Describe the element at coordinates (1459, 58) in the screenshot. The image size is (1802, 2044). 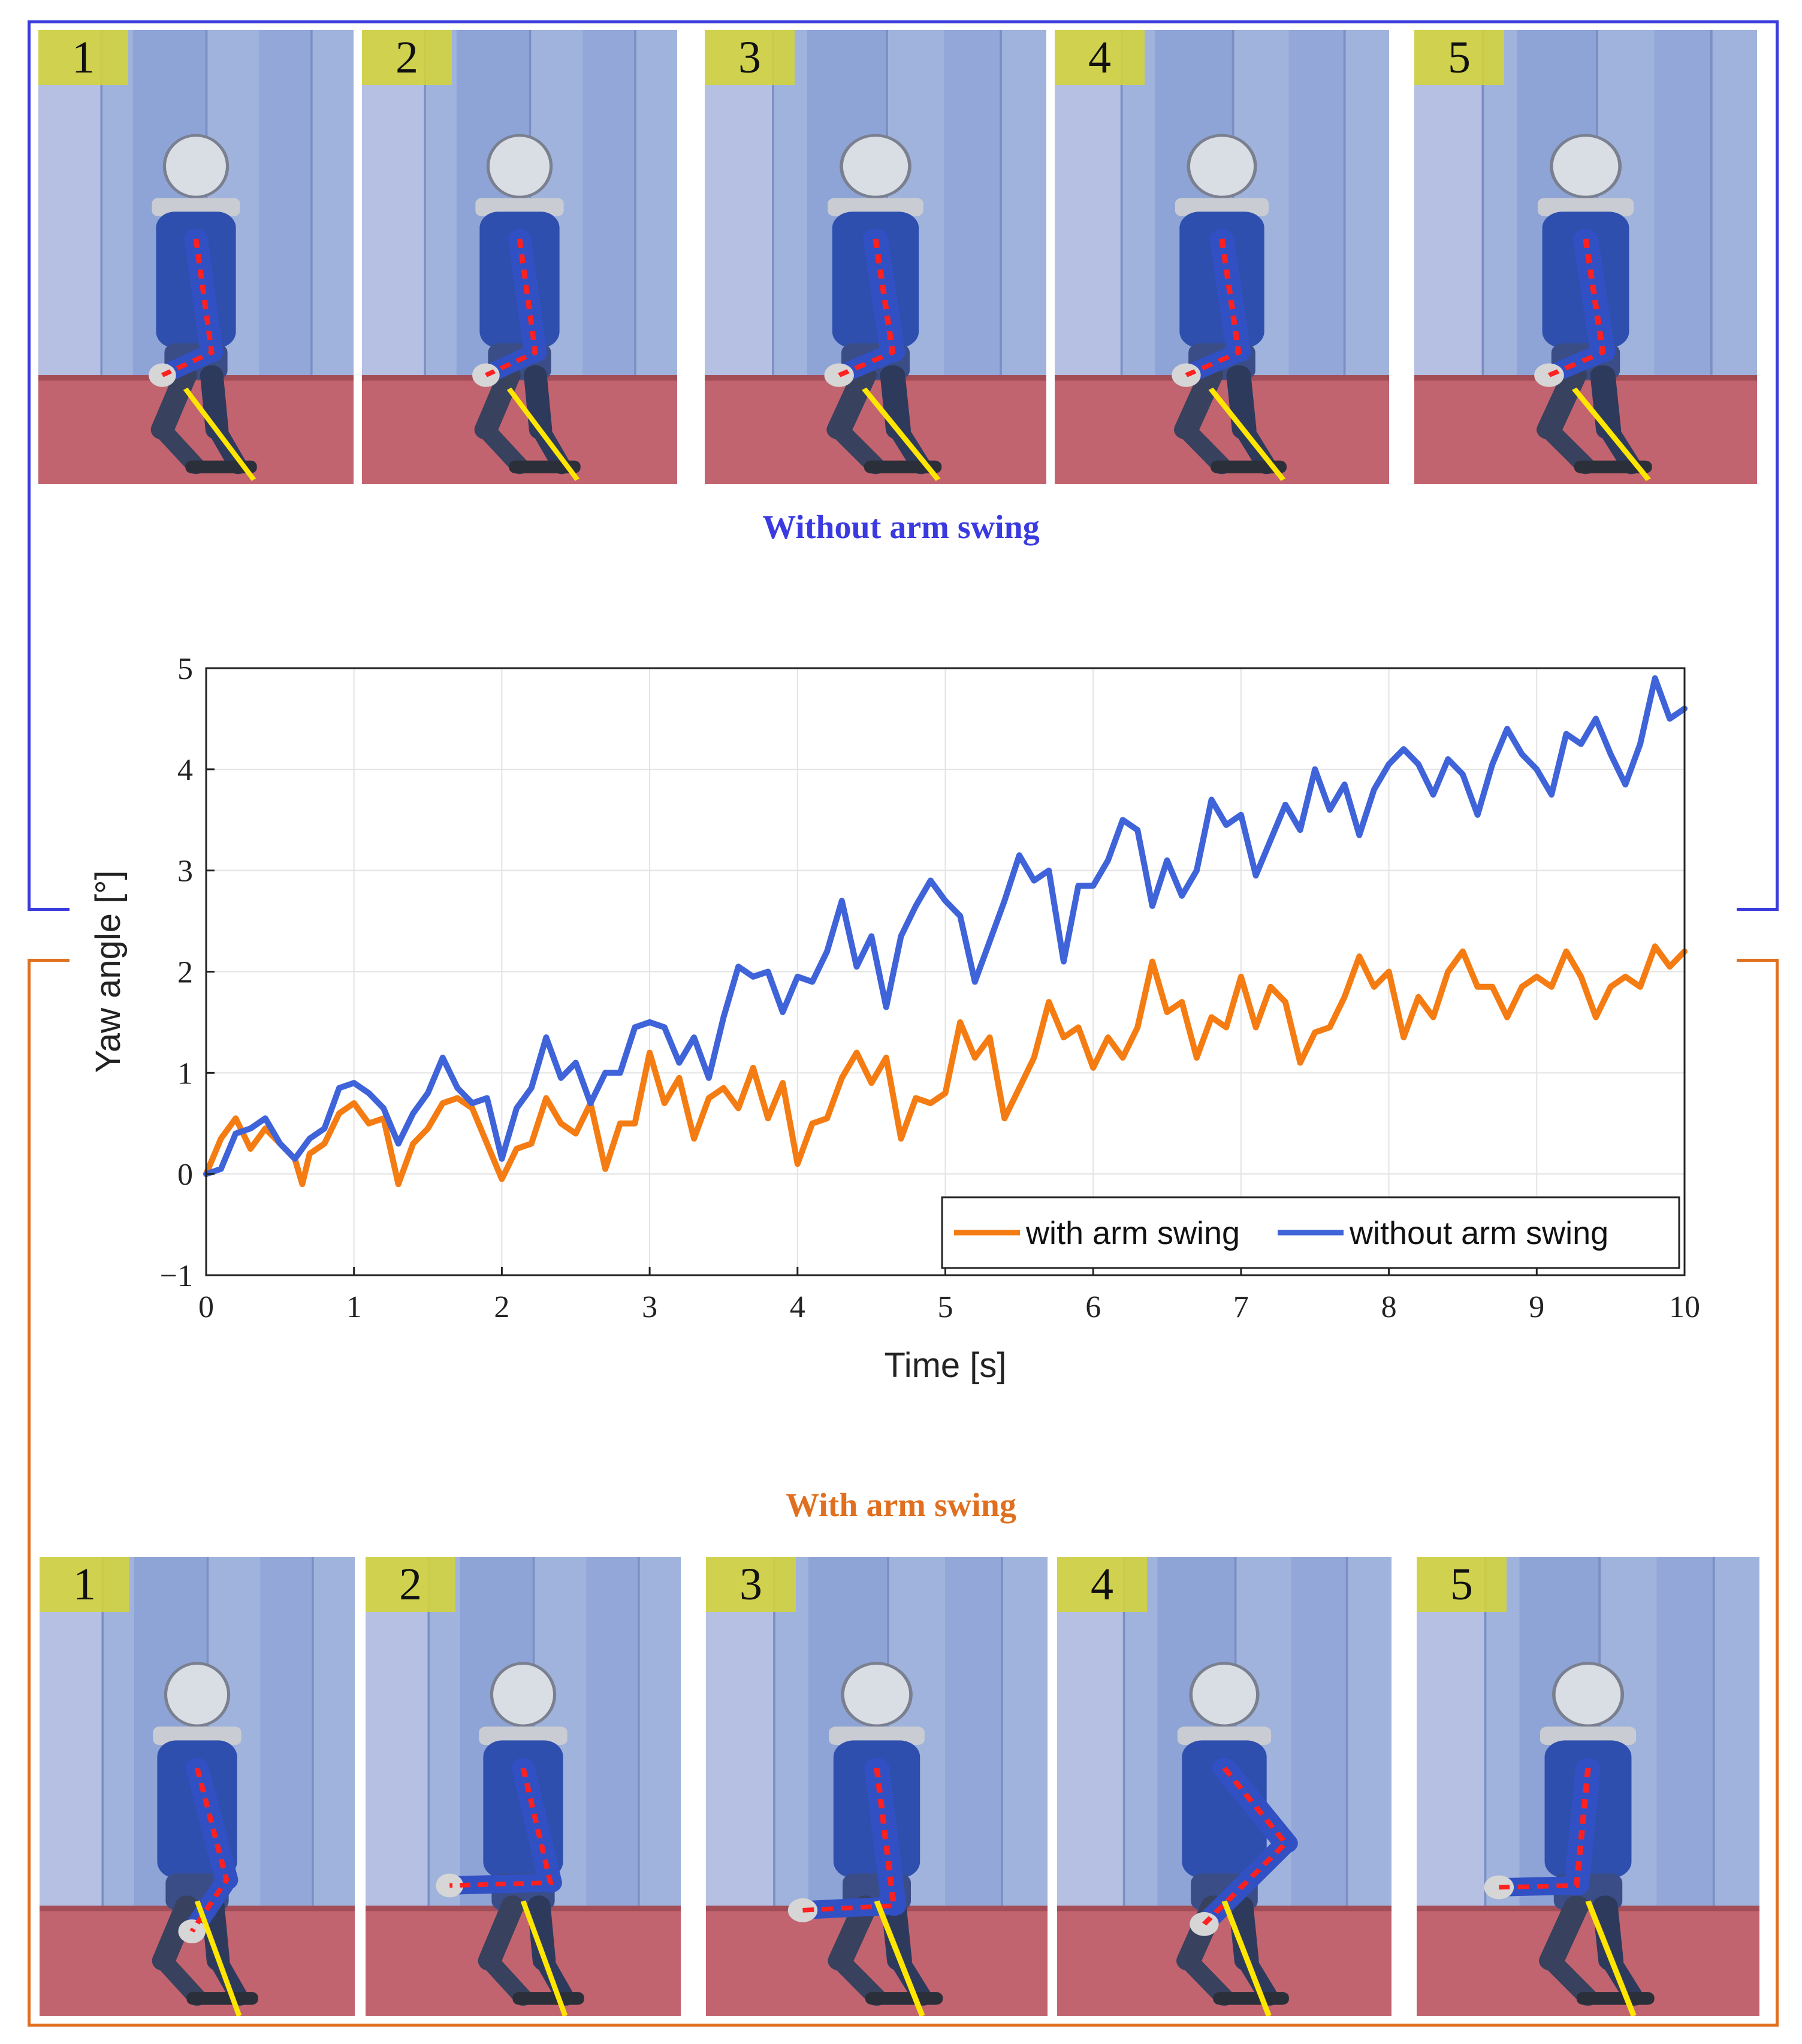
I see `without-swing-frame-number: 5` at that location.